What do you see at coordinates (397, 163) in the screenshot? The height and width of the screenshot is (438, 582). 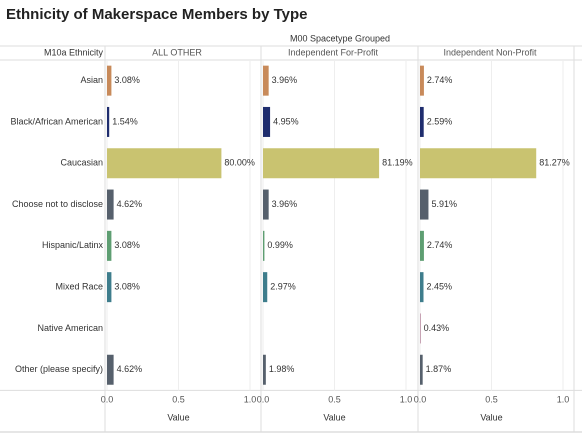 I see `value-label: 81.19%` at bounding box center [397, 163].